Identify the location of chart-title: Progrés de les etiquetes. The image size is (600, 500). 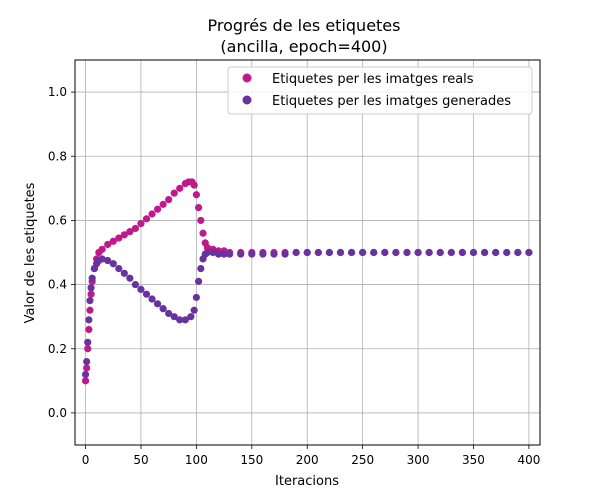
(304, 25).